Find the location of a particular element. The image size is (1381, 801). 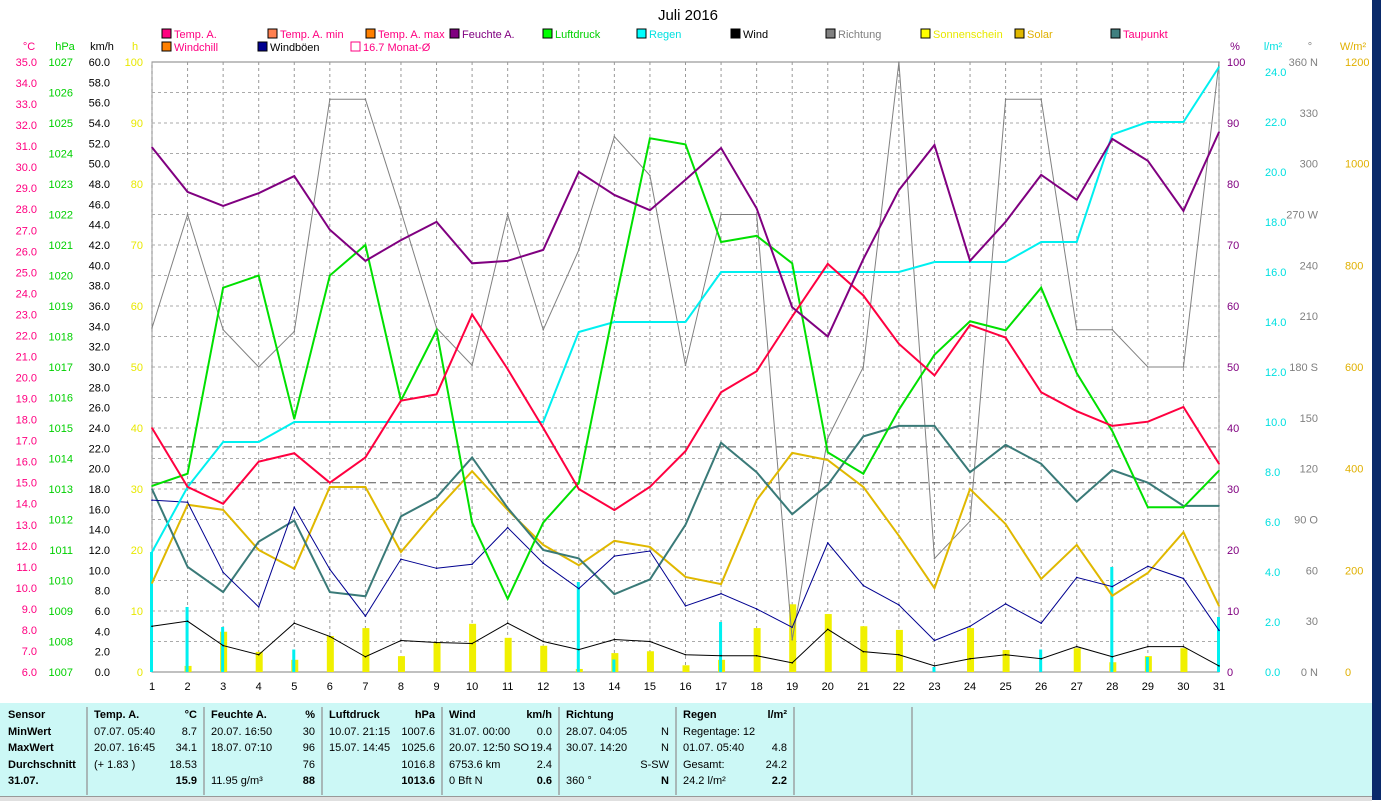

chart-title: Juli 2016 is located at coordinates (688, 15).